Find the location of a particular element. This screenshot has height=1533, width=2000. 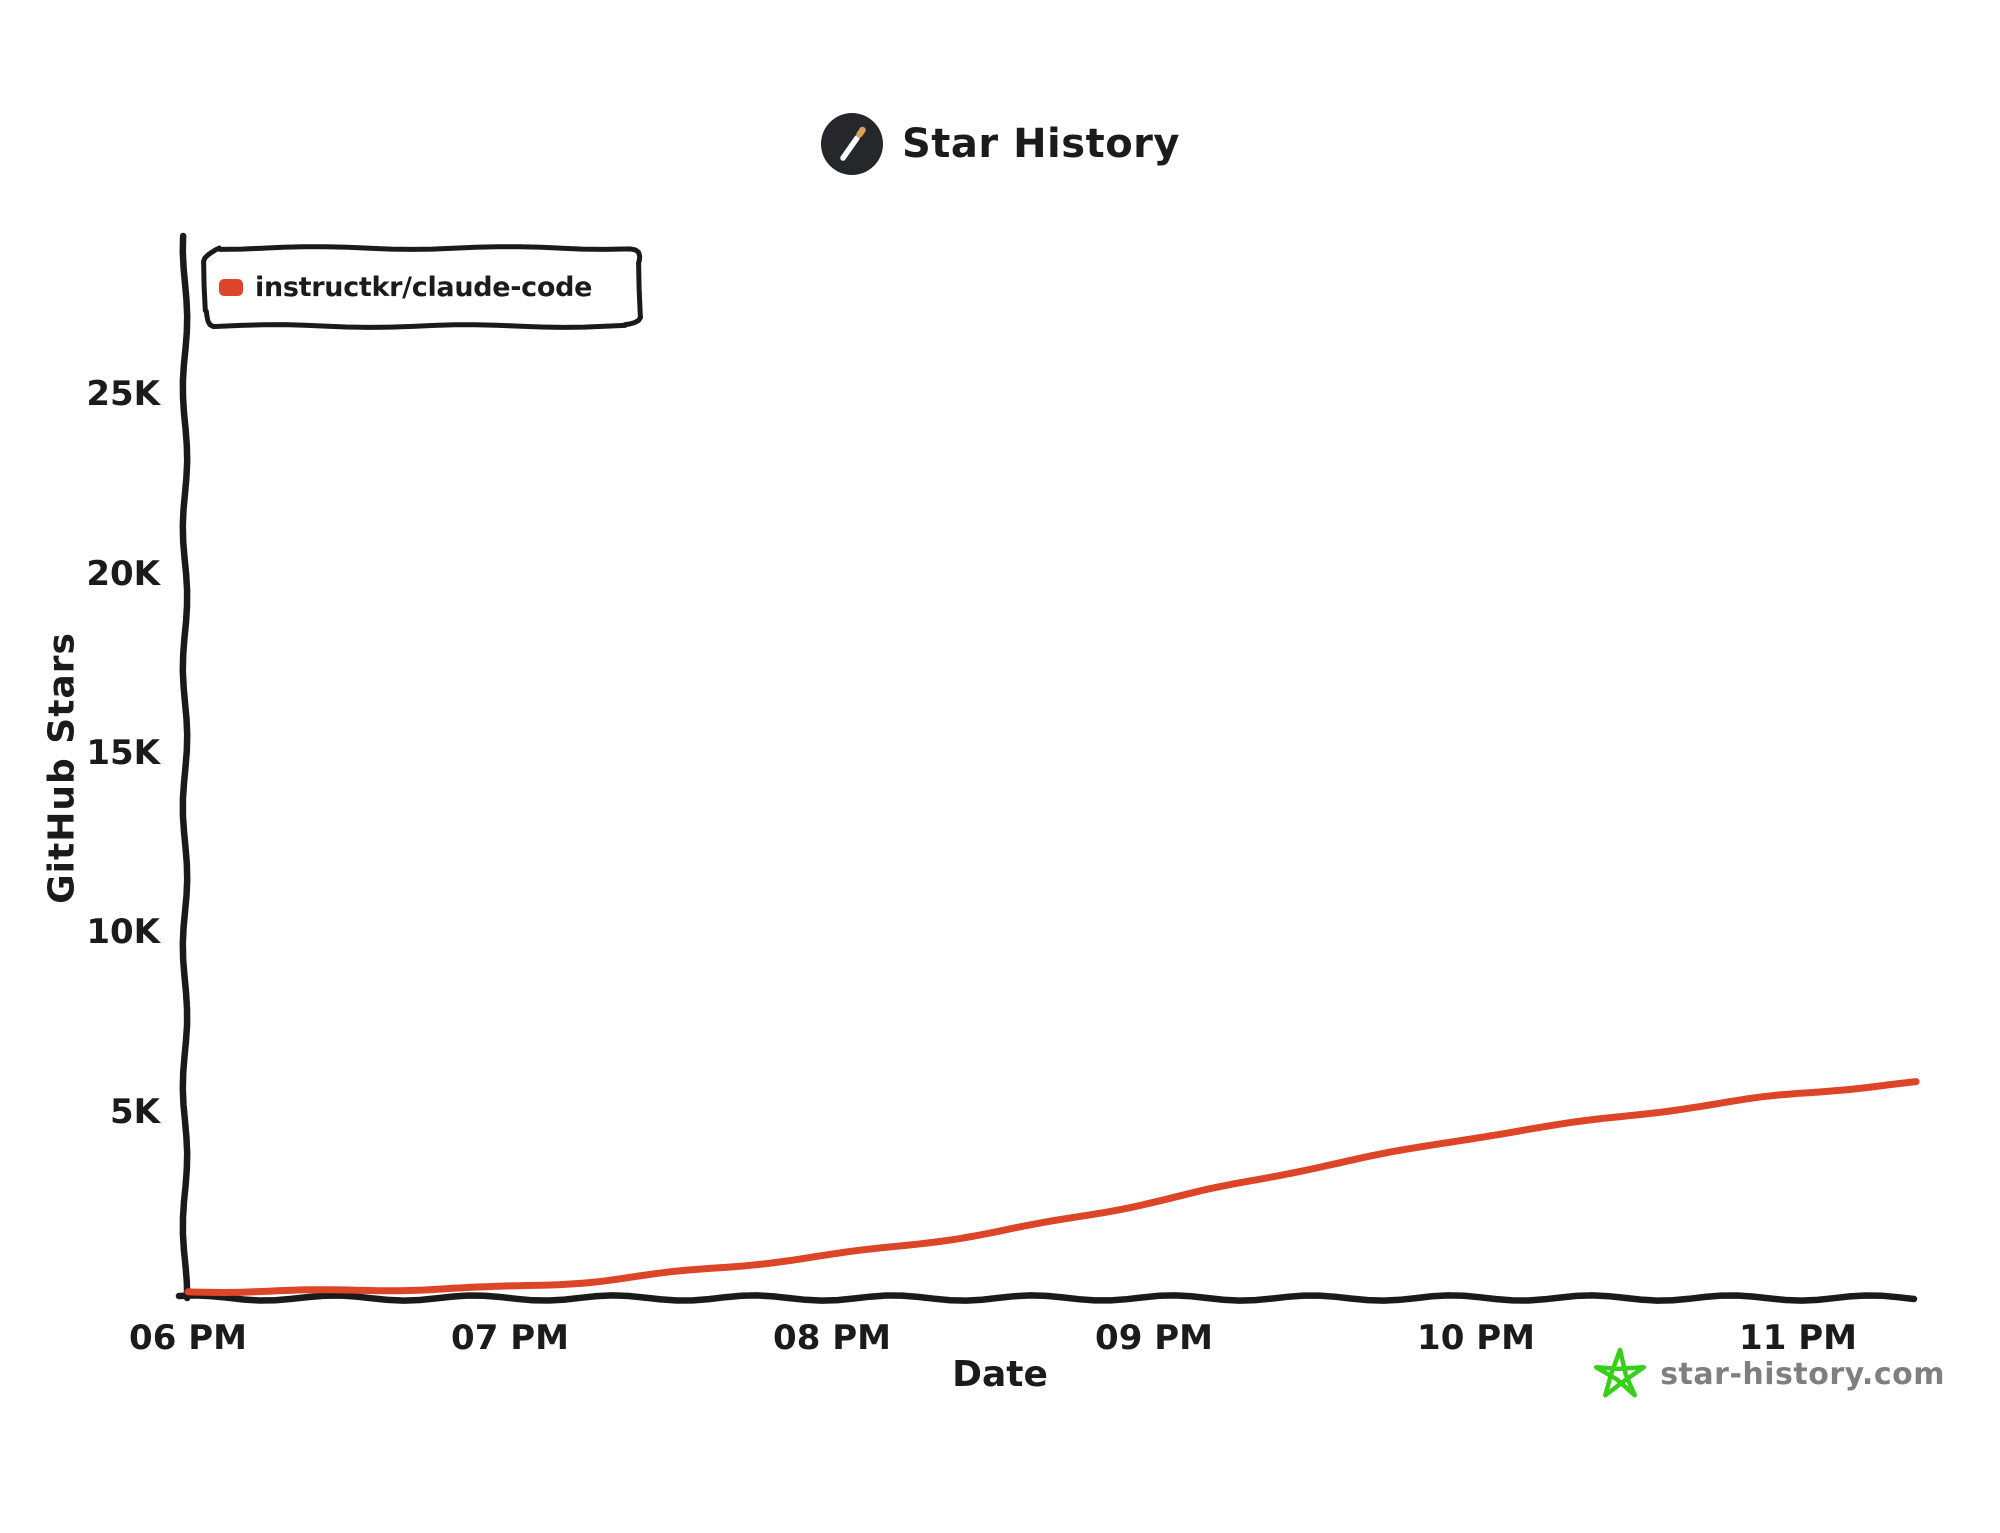

x-axis-title: Date is located at coordinates (1000, 1374).